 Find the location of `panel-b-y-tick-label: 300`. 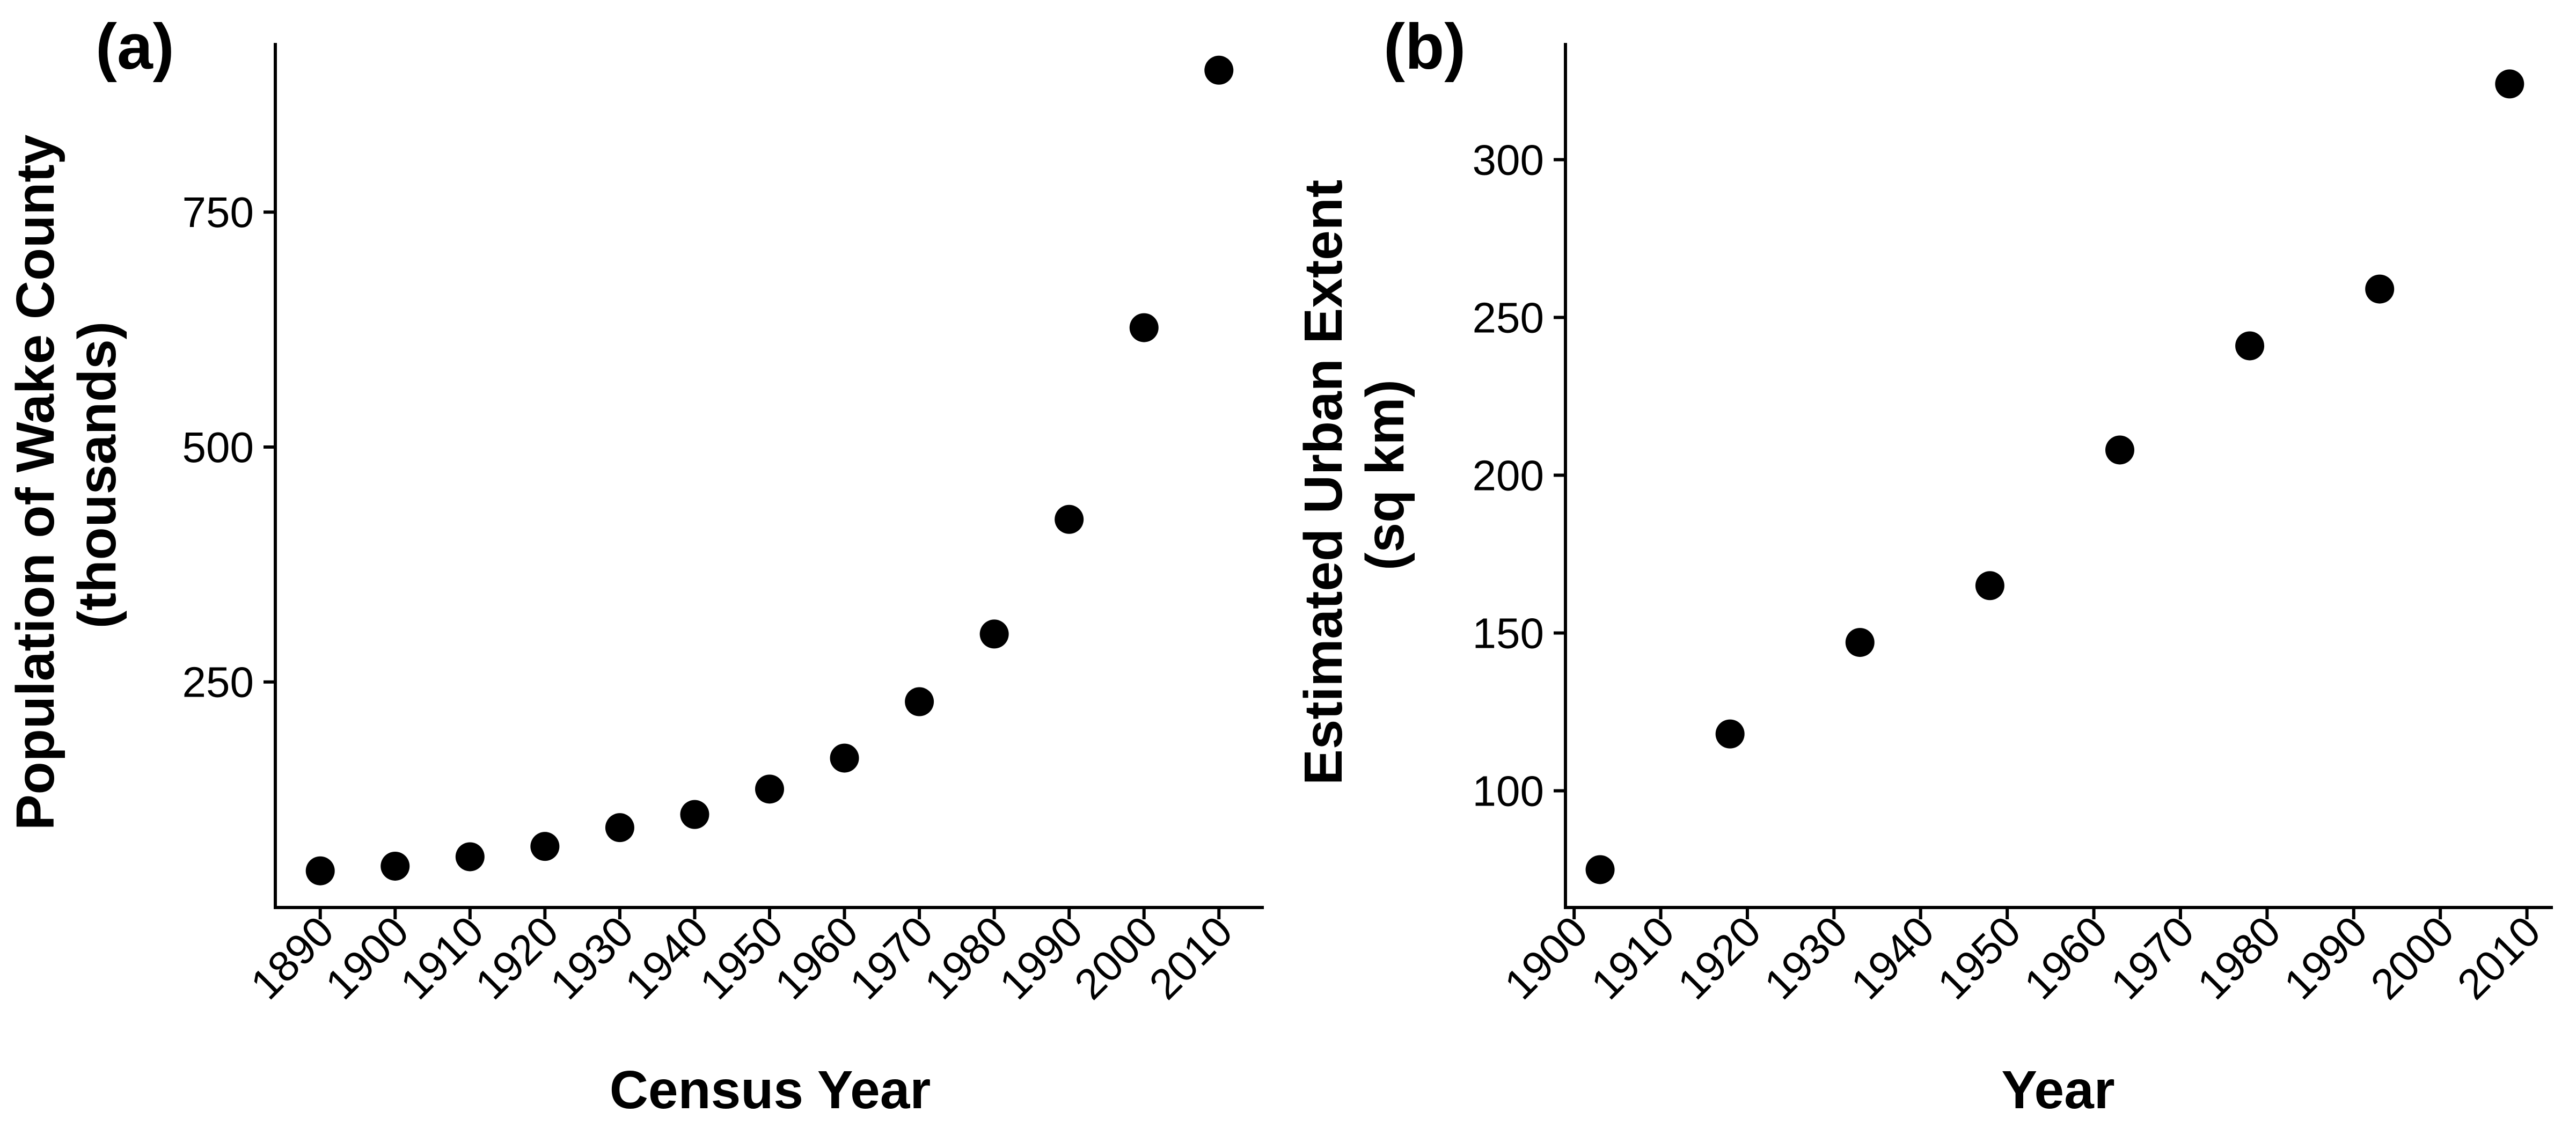

panel-b-y-tick-label: 300 is located at coordinates (1508, 160).